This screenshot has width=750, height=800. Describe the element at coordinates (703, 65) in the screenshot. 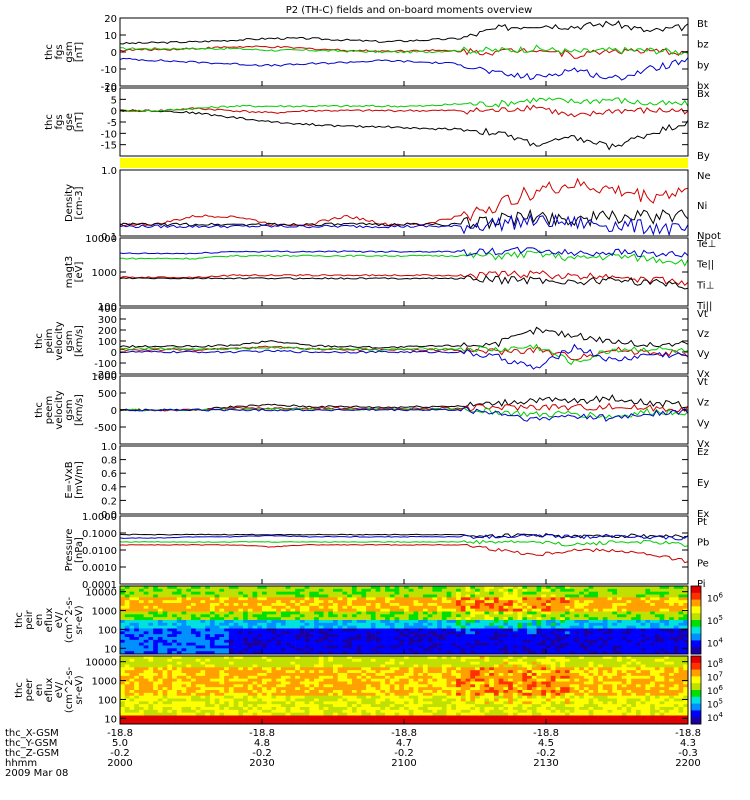

I see `legend-label: by` at that location.